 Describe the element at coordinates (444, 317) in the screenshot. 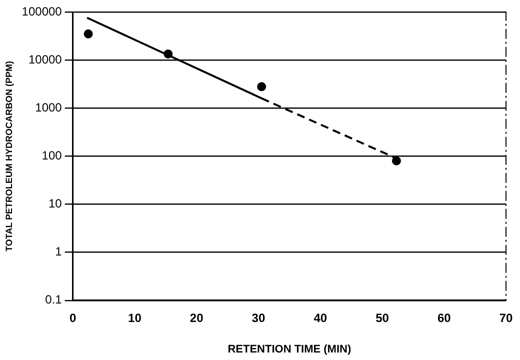

I see `x-tick-label: 60` at that location.